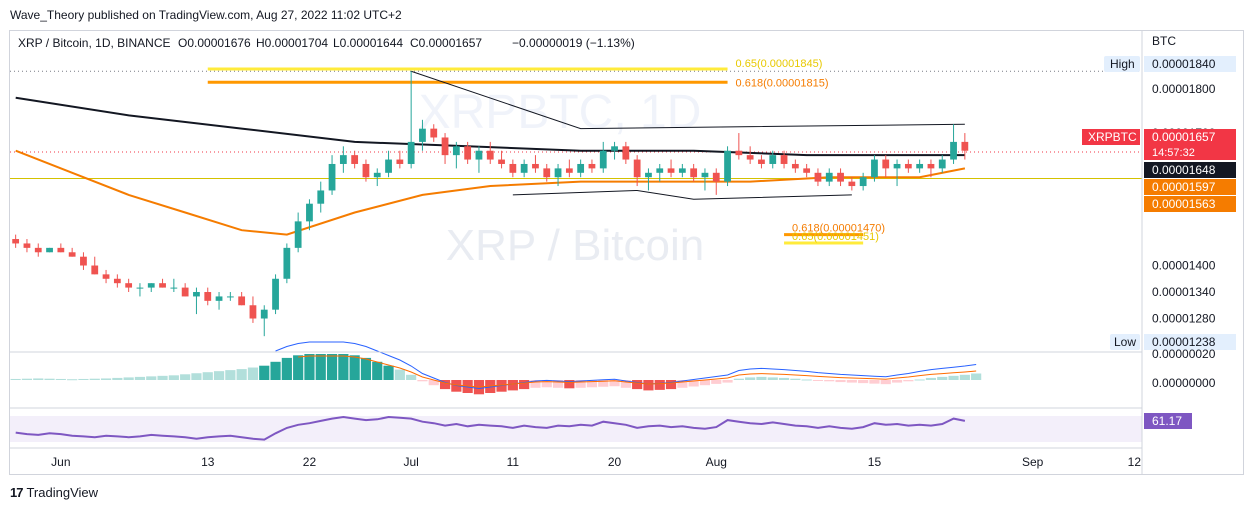 The height and width of the screenshot is (510, 1252). I want to click on high-tag: High, so click(1122, 64).